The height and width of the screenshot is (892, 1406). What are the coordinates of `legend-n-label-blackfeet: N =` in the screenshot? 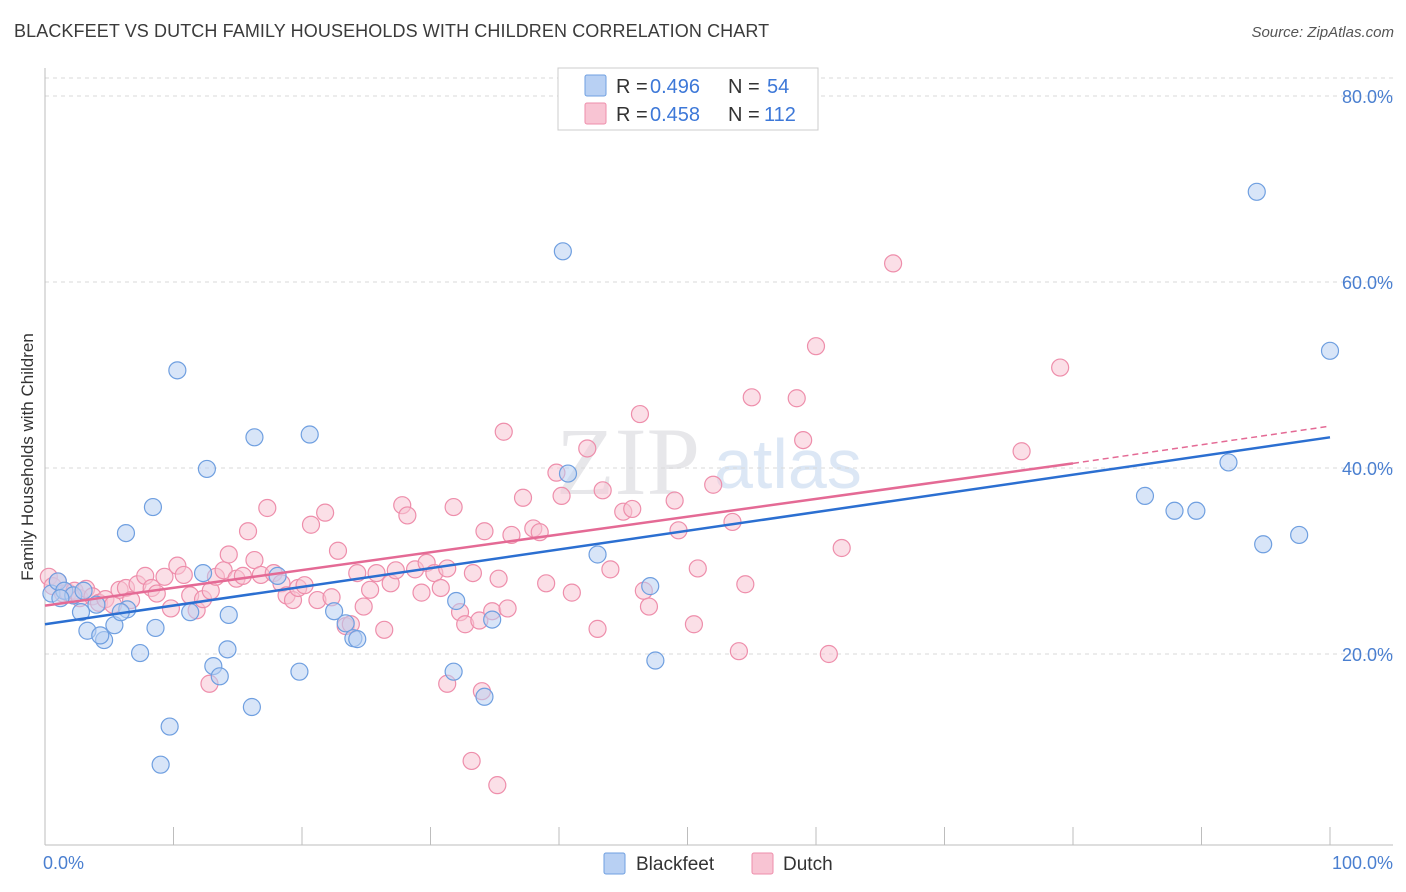 It's located at (744, 87).